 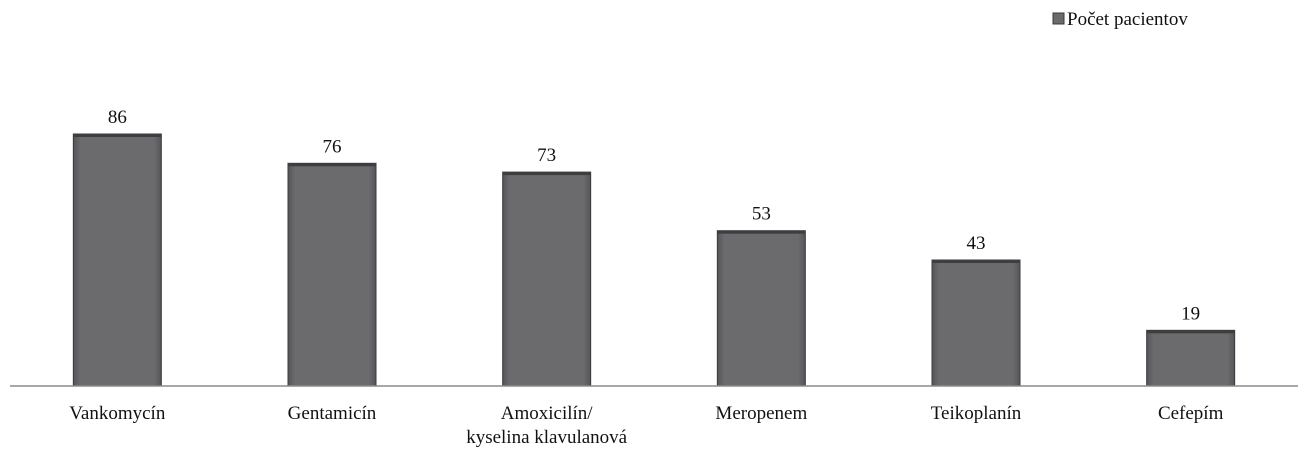 What do you see at coordinates (1190, 313) in the screenshot?
I see `data-label: 19` at bounding box center [1190, 313].